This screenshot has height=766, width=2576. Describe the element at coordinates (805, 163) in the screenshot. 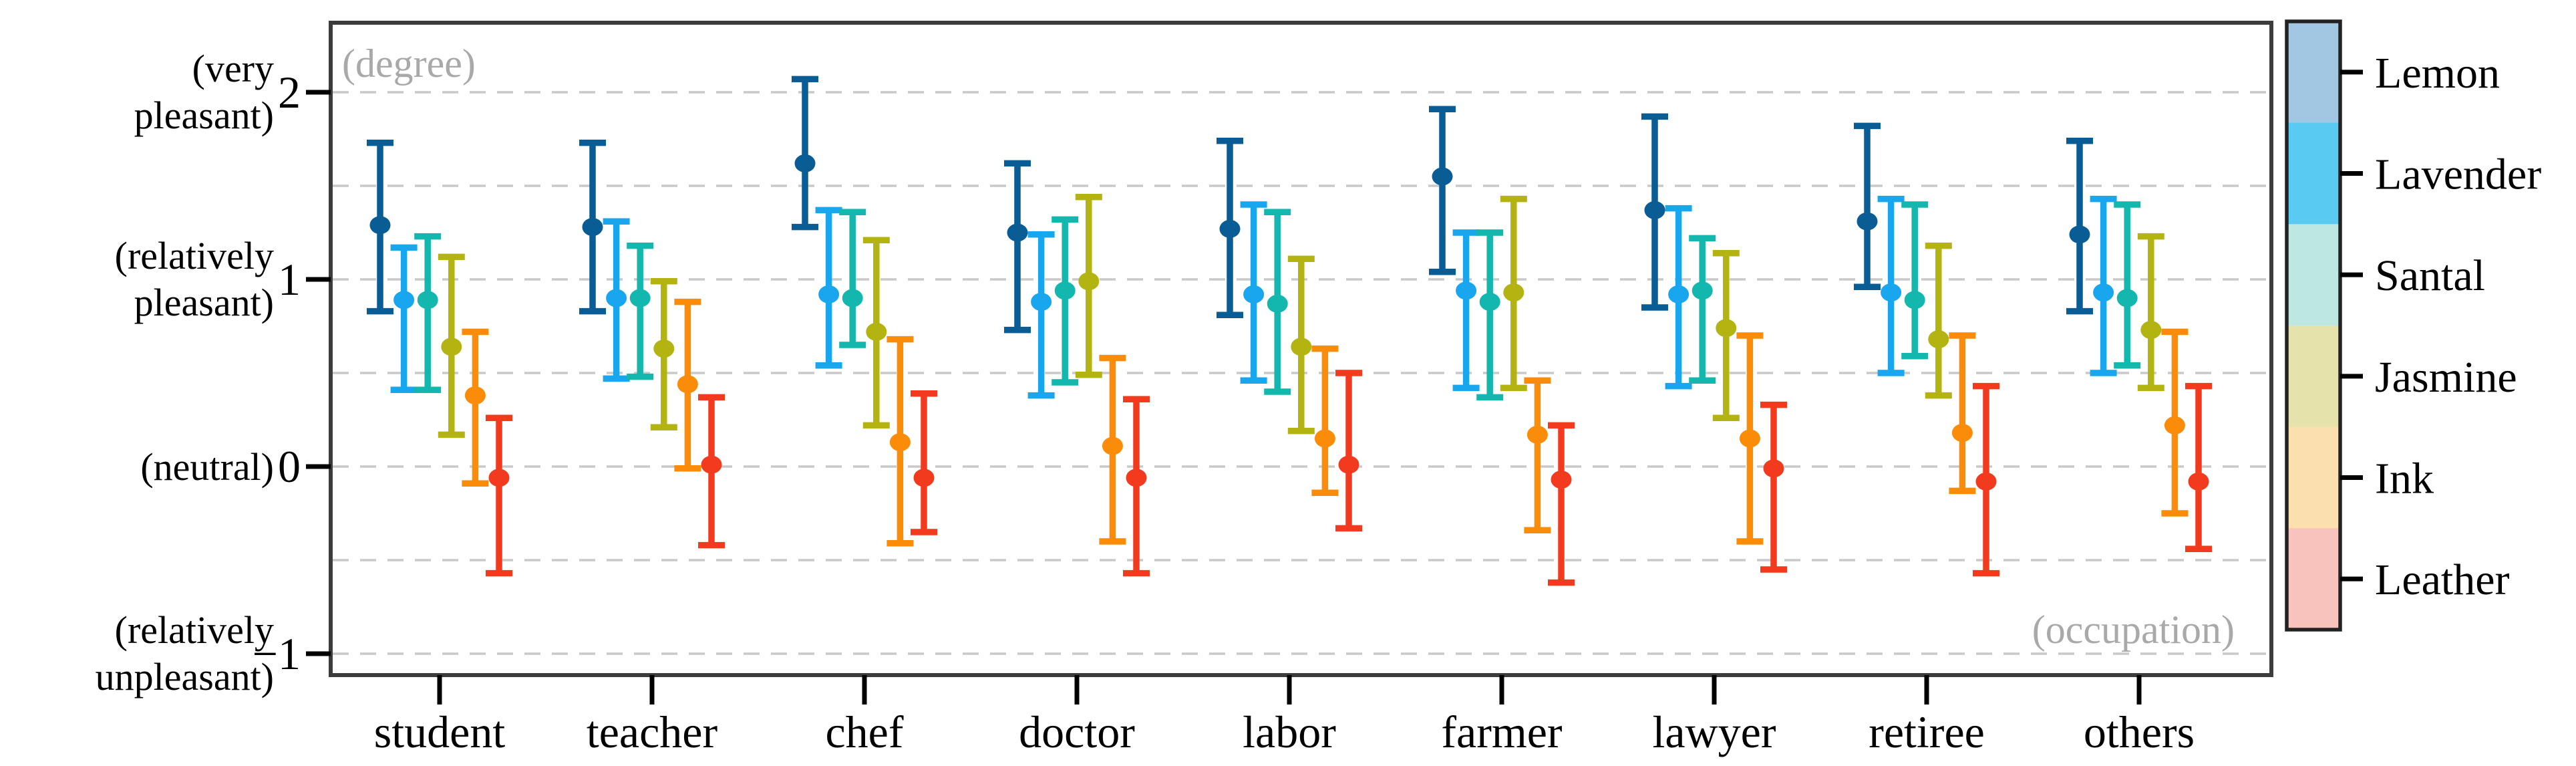

I see `point-lemon-chef` at that location.